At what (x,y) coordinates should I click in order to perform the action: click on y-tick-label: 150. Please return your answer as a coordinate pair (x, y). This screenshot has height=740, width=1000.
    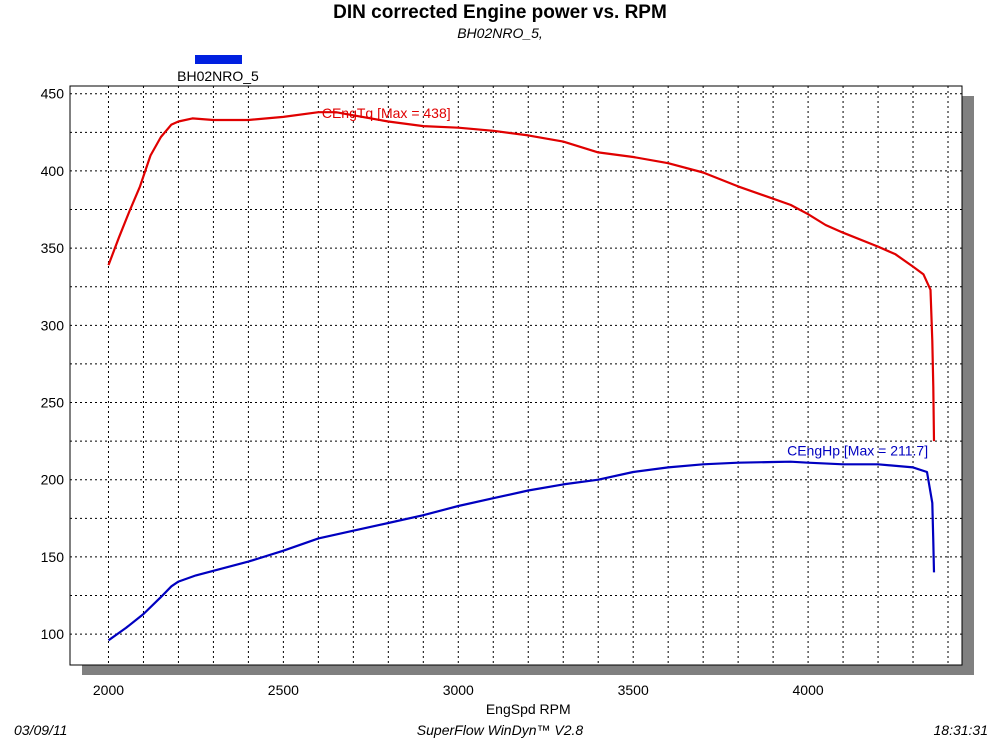
    Looking at the image, I should click on (53, 557).